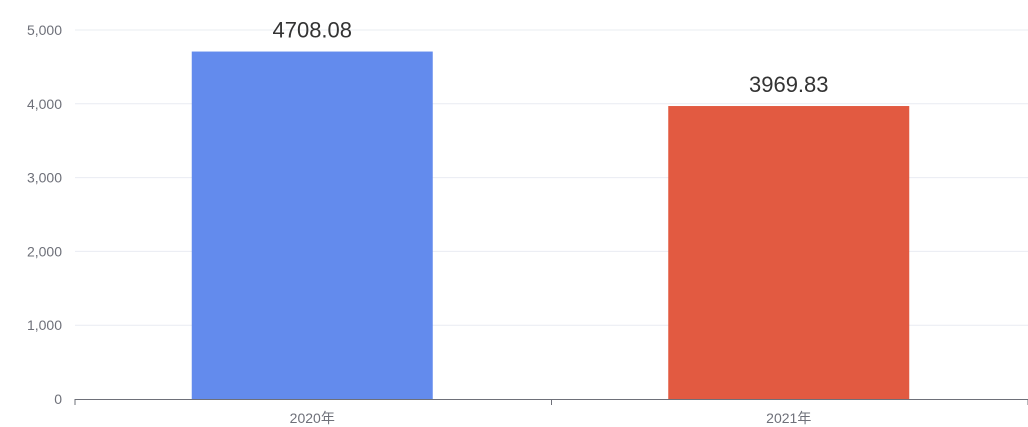 The width and height of the screenshot is (1028, 427). What do you see at coordinates (44, 104) in the screenshot?
I see `y-tick-label: 4,000` at bounding box center [44, 104].